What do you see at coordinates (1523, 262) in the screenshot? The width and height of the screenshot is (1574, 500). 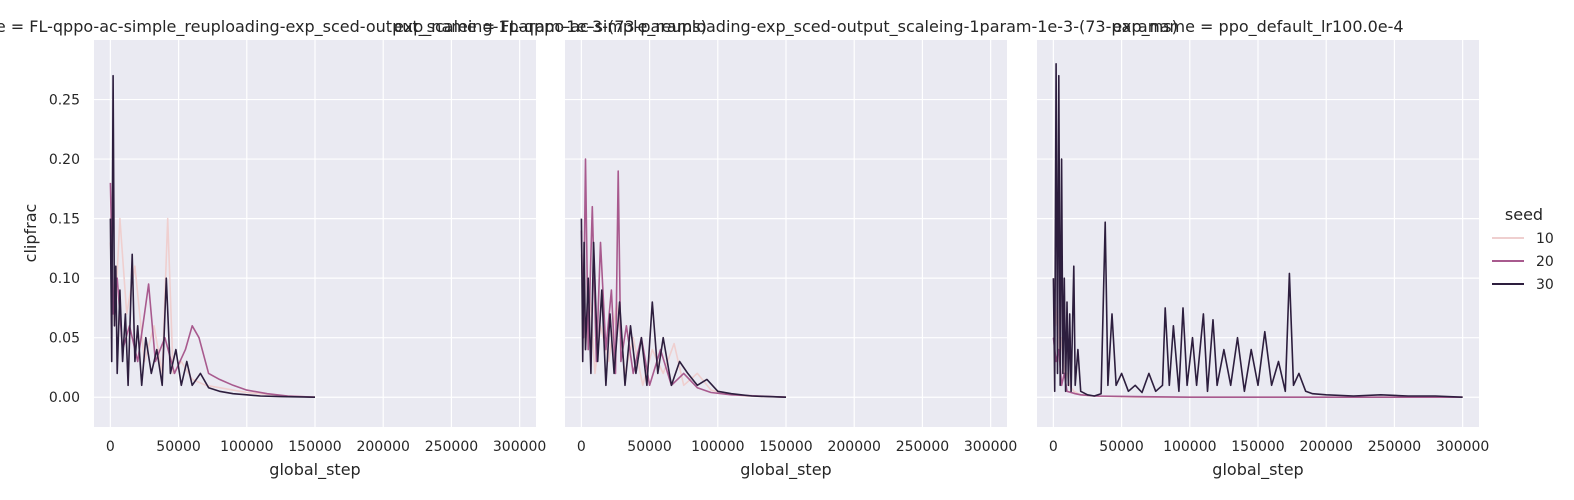 I see `legend-entry-20: 20` at bounding box center [1523, 262].